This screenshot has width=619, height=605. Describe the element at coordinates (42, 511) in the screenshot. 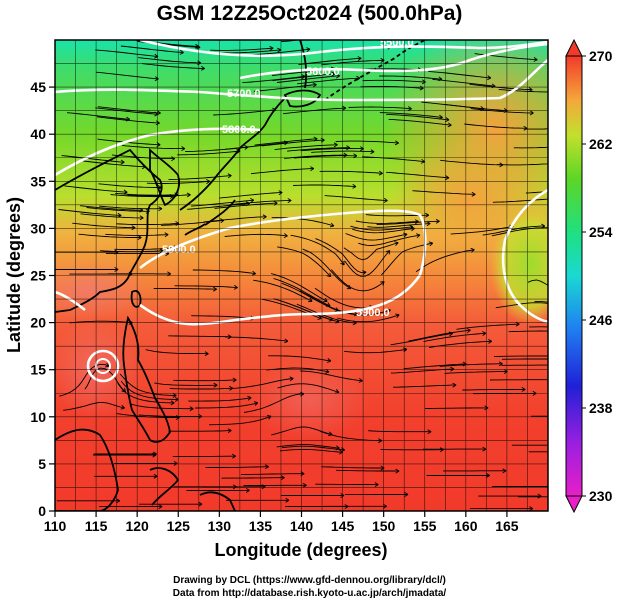

I see `y-tick-label: 0` at that location.